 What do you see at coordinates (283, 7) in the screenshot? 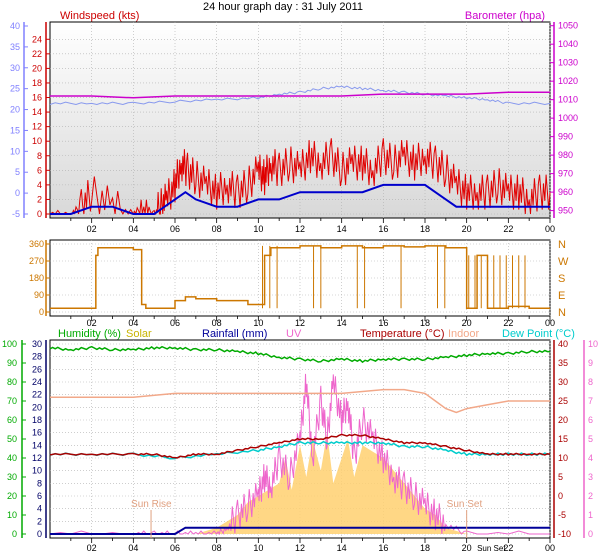
I see `page-title: 24 hour graph day : 31 July 2011` at bounding box center [283, 7].